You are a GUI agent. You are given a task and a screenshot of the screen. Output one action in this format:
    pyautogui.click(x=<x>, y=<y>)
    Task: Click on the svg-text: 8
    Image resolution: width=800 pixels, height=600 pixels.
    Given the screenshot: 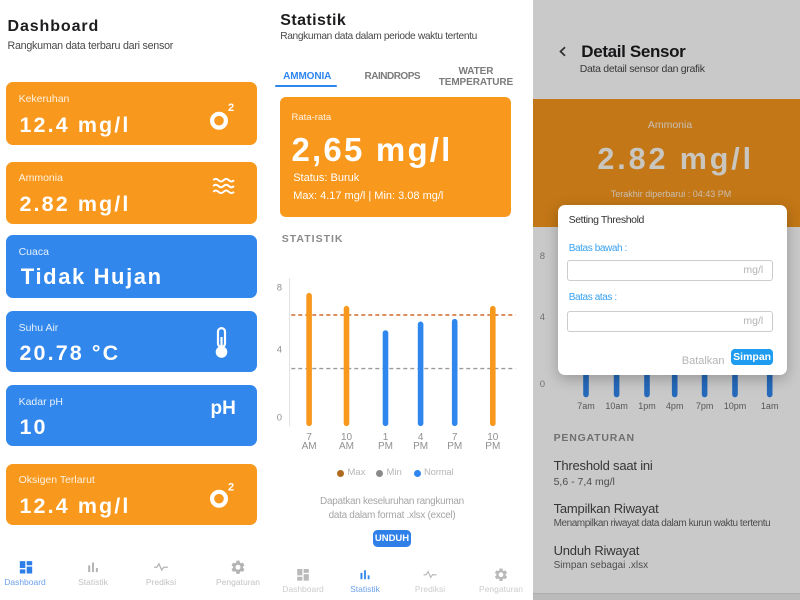 What is the action you would take?
    pyautogui.click(x=279, y=288)
    